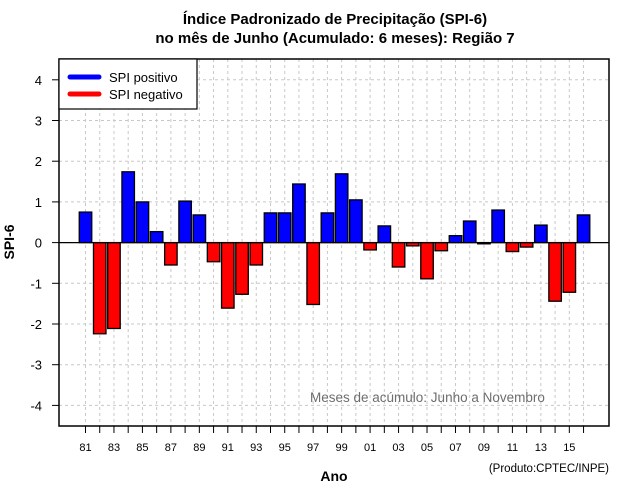  Describe the element at coordinates (498, 226) in the screenshot. I see `bar-2010` at that location.